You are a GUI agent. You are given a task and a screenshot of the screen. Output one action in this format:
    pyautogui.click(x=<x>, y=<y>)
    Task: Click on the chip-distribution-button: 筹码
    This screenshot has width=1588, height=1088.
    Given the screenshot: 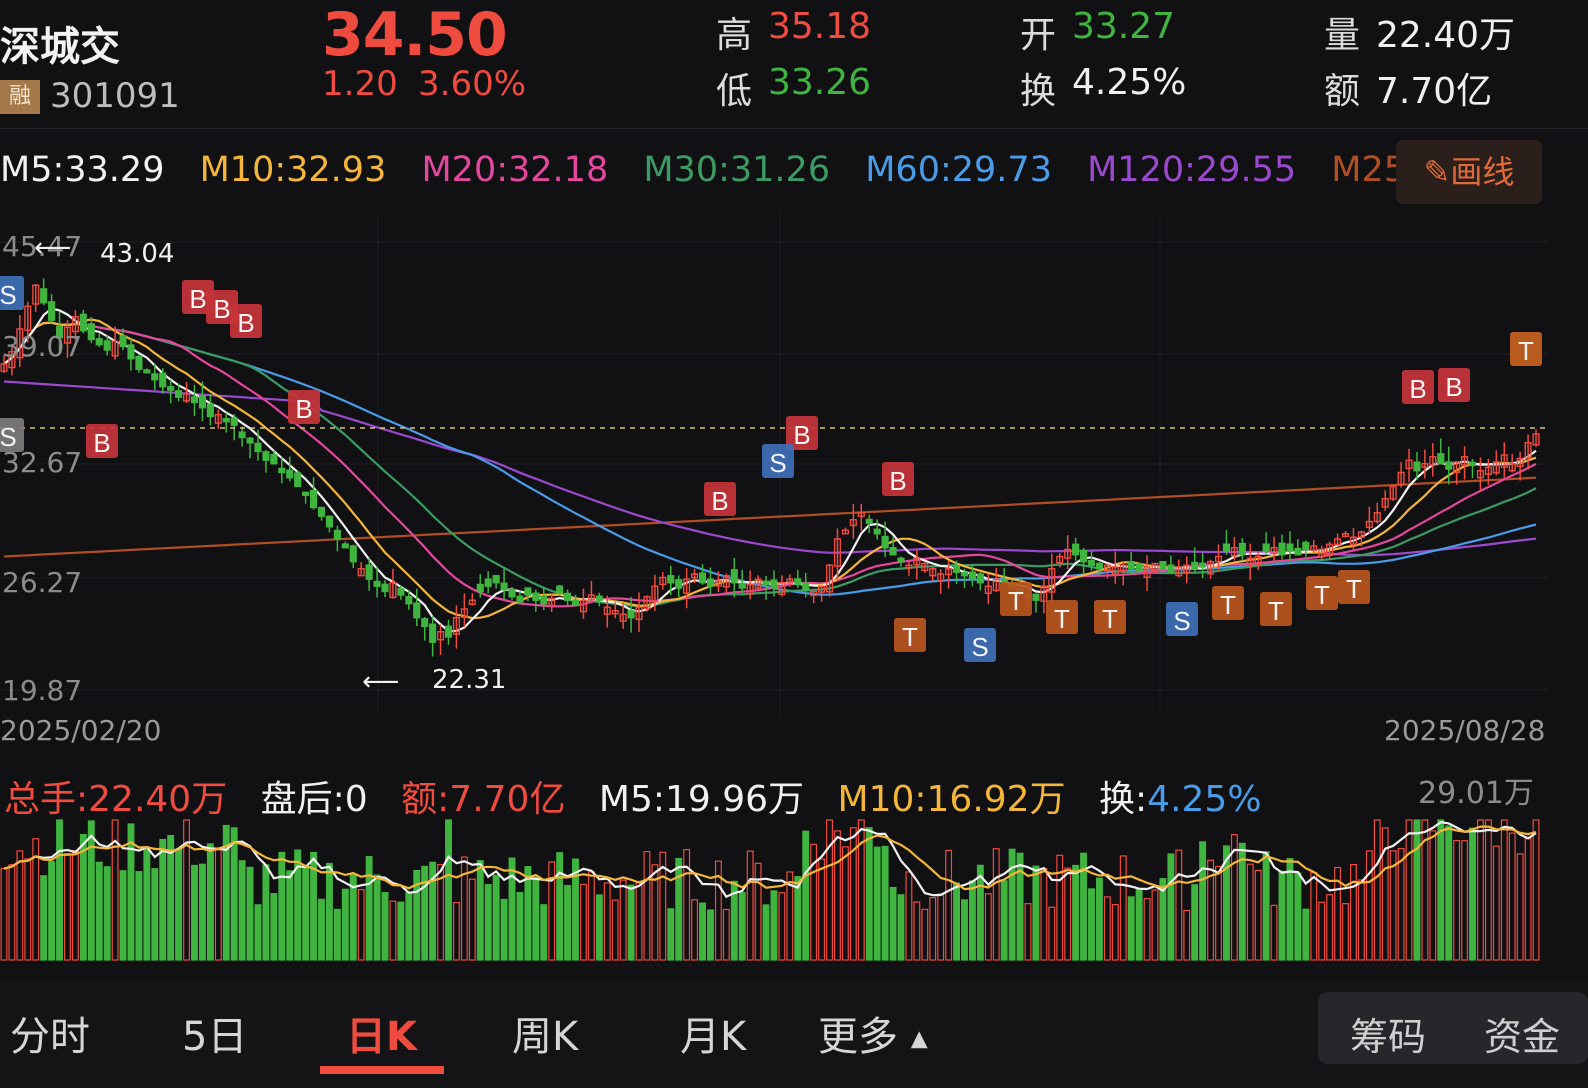 What is the action you would take?
    pyautogui.click(x=1388, y=1037)
    